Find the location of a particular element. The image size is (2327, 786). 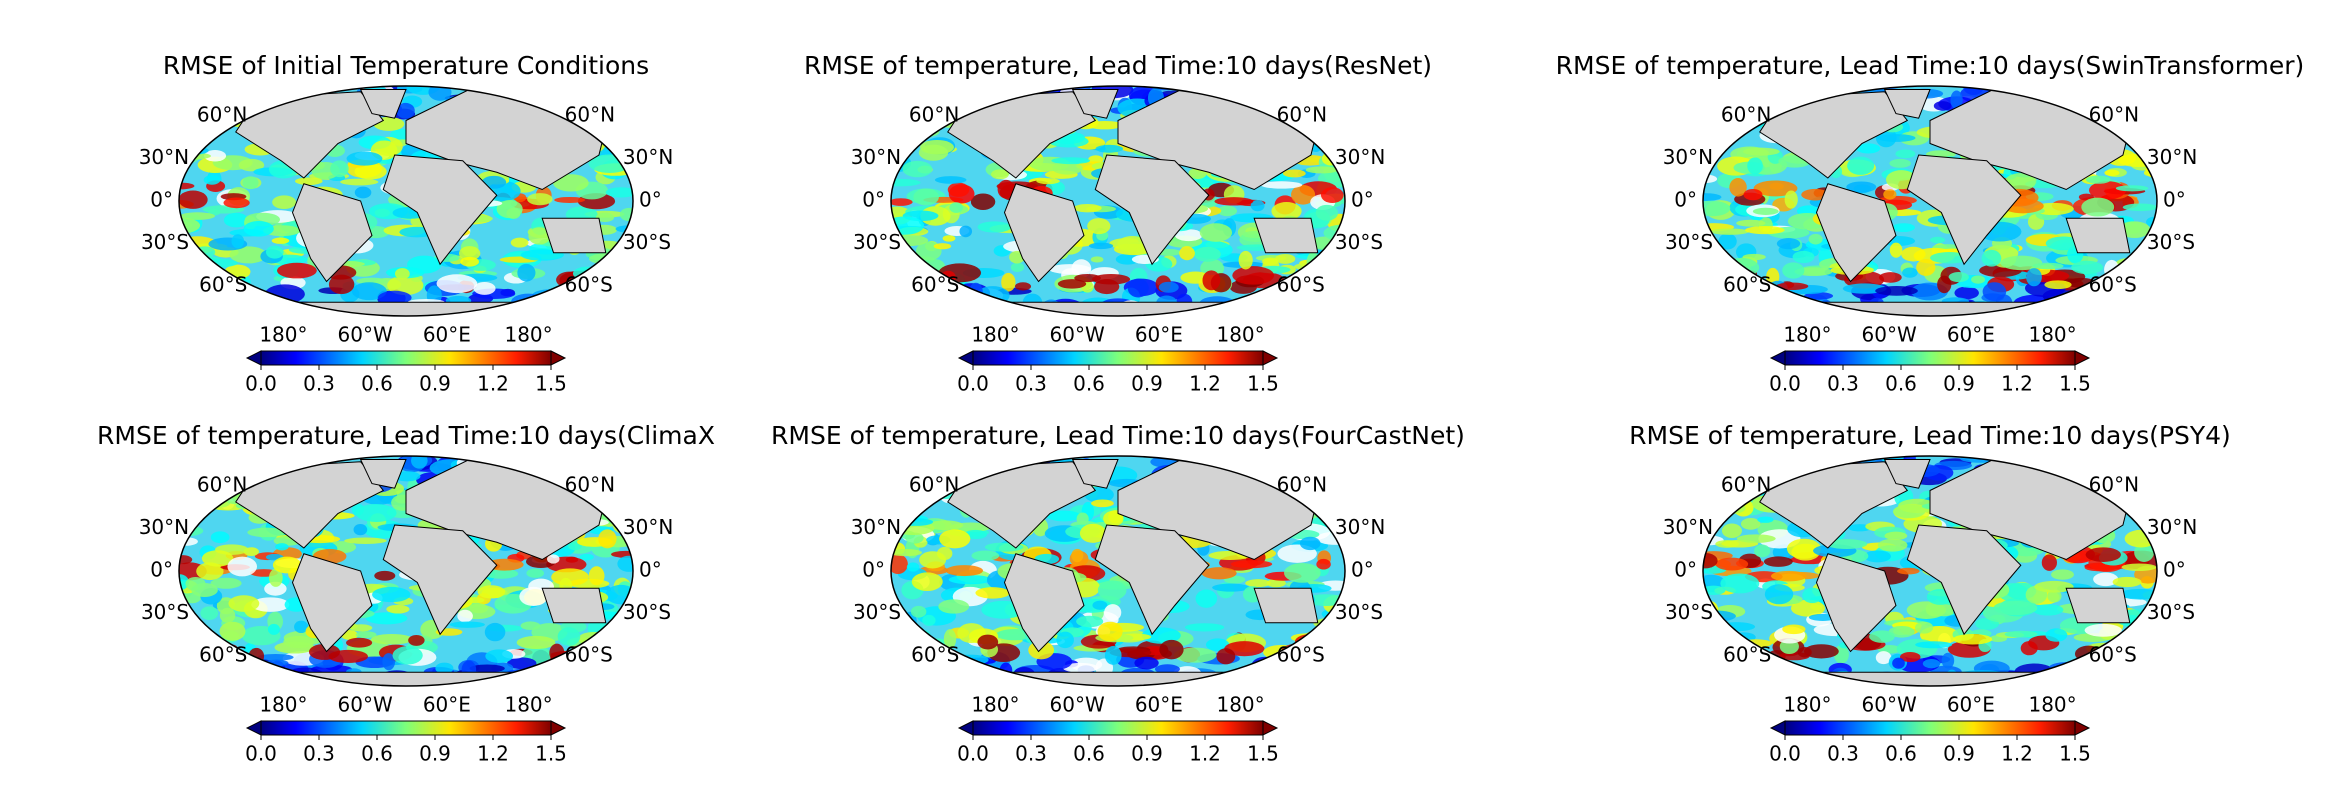

lat-label: 60°S is located at coordinates (1301, 655).